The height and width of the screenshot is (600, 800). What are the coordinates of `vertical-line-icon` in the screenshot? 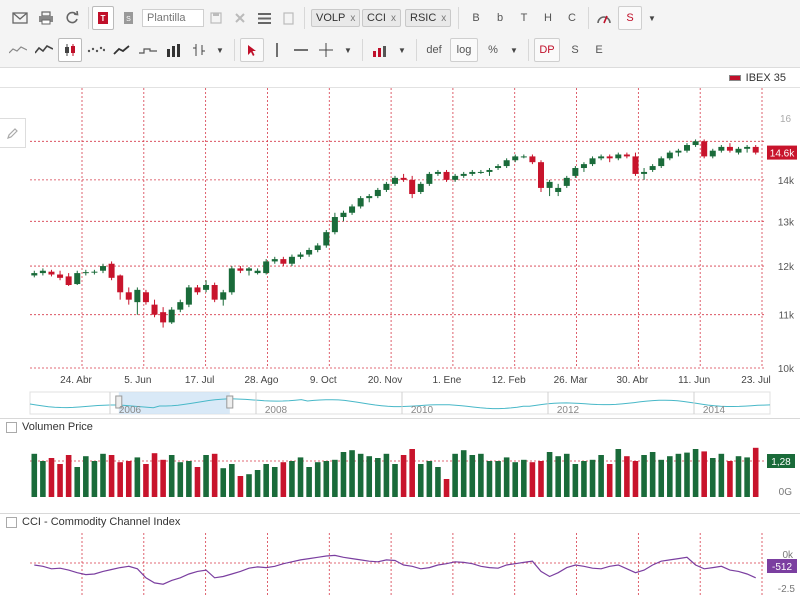 It's located at (277, 50).